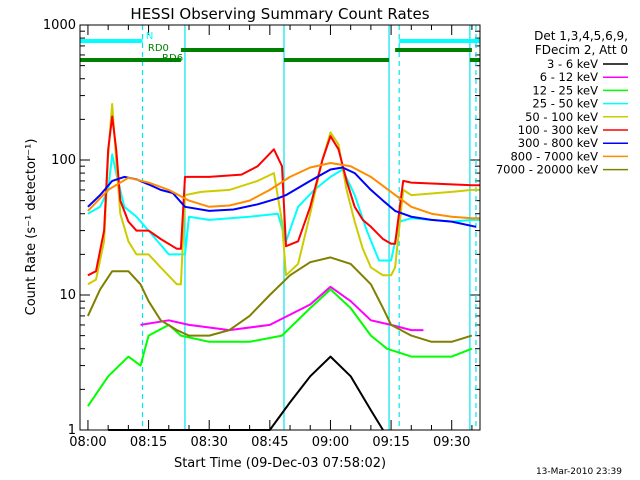 Image resolution: width=640 pixels, height=480 pixels. I want to click on legend-label: 3 - 6 keV, so click(572, 64).